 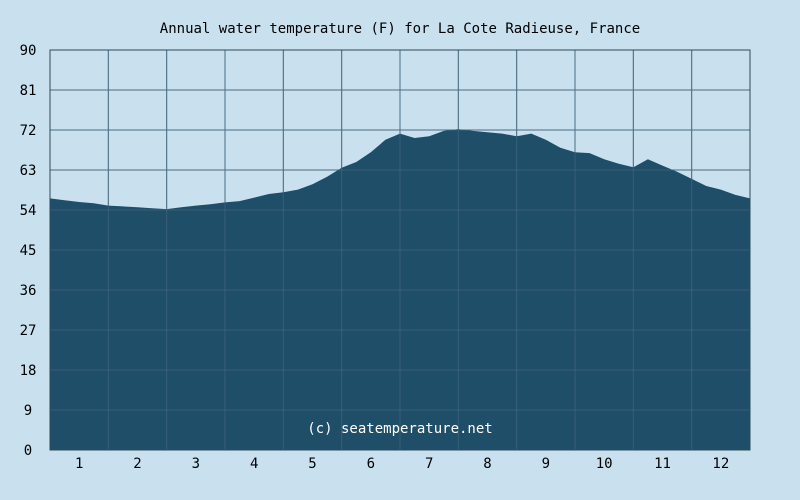 I want to click on y-tick-label: 36, so click(x=28, y=291).